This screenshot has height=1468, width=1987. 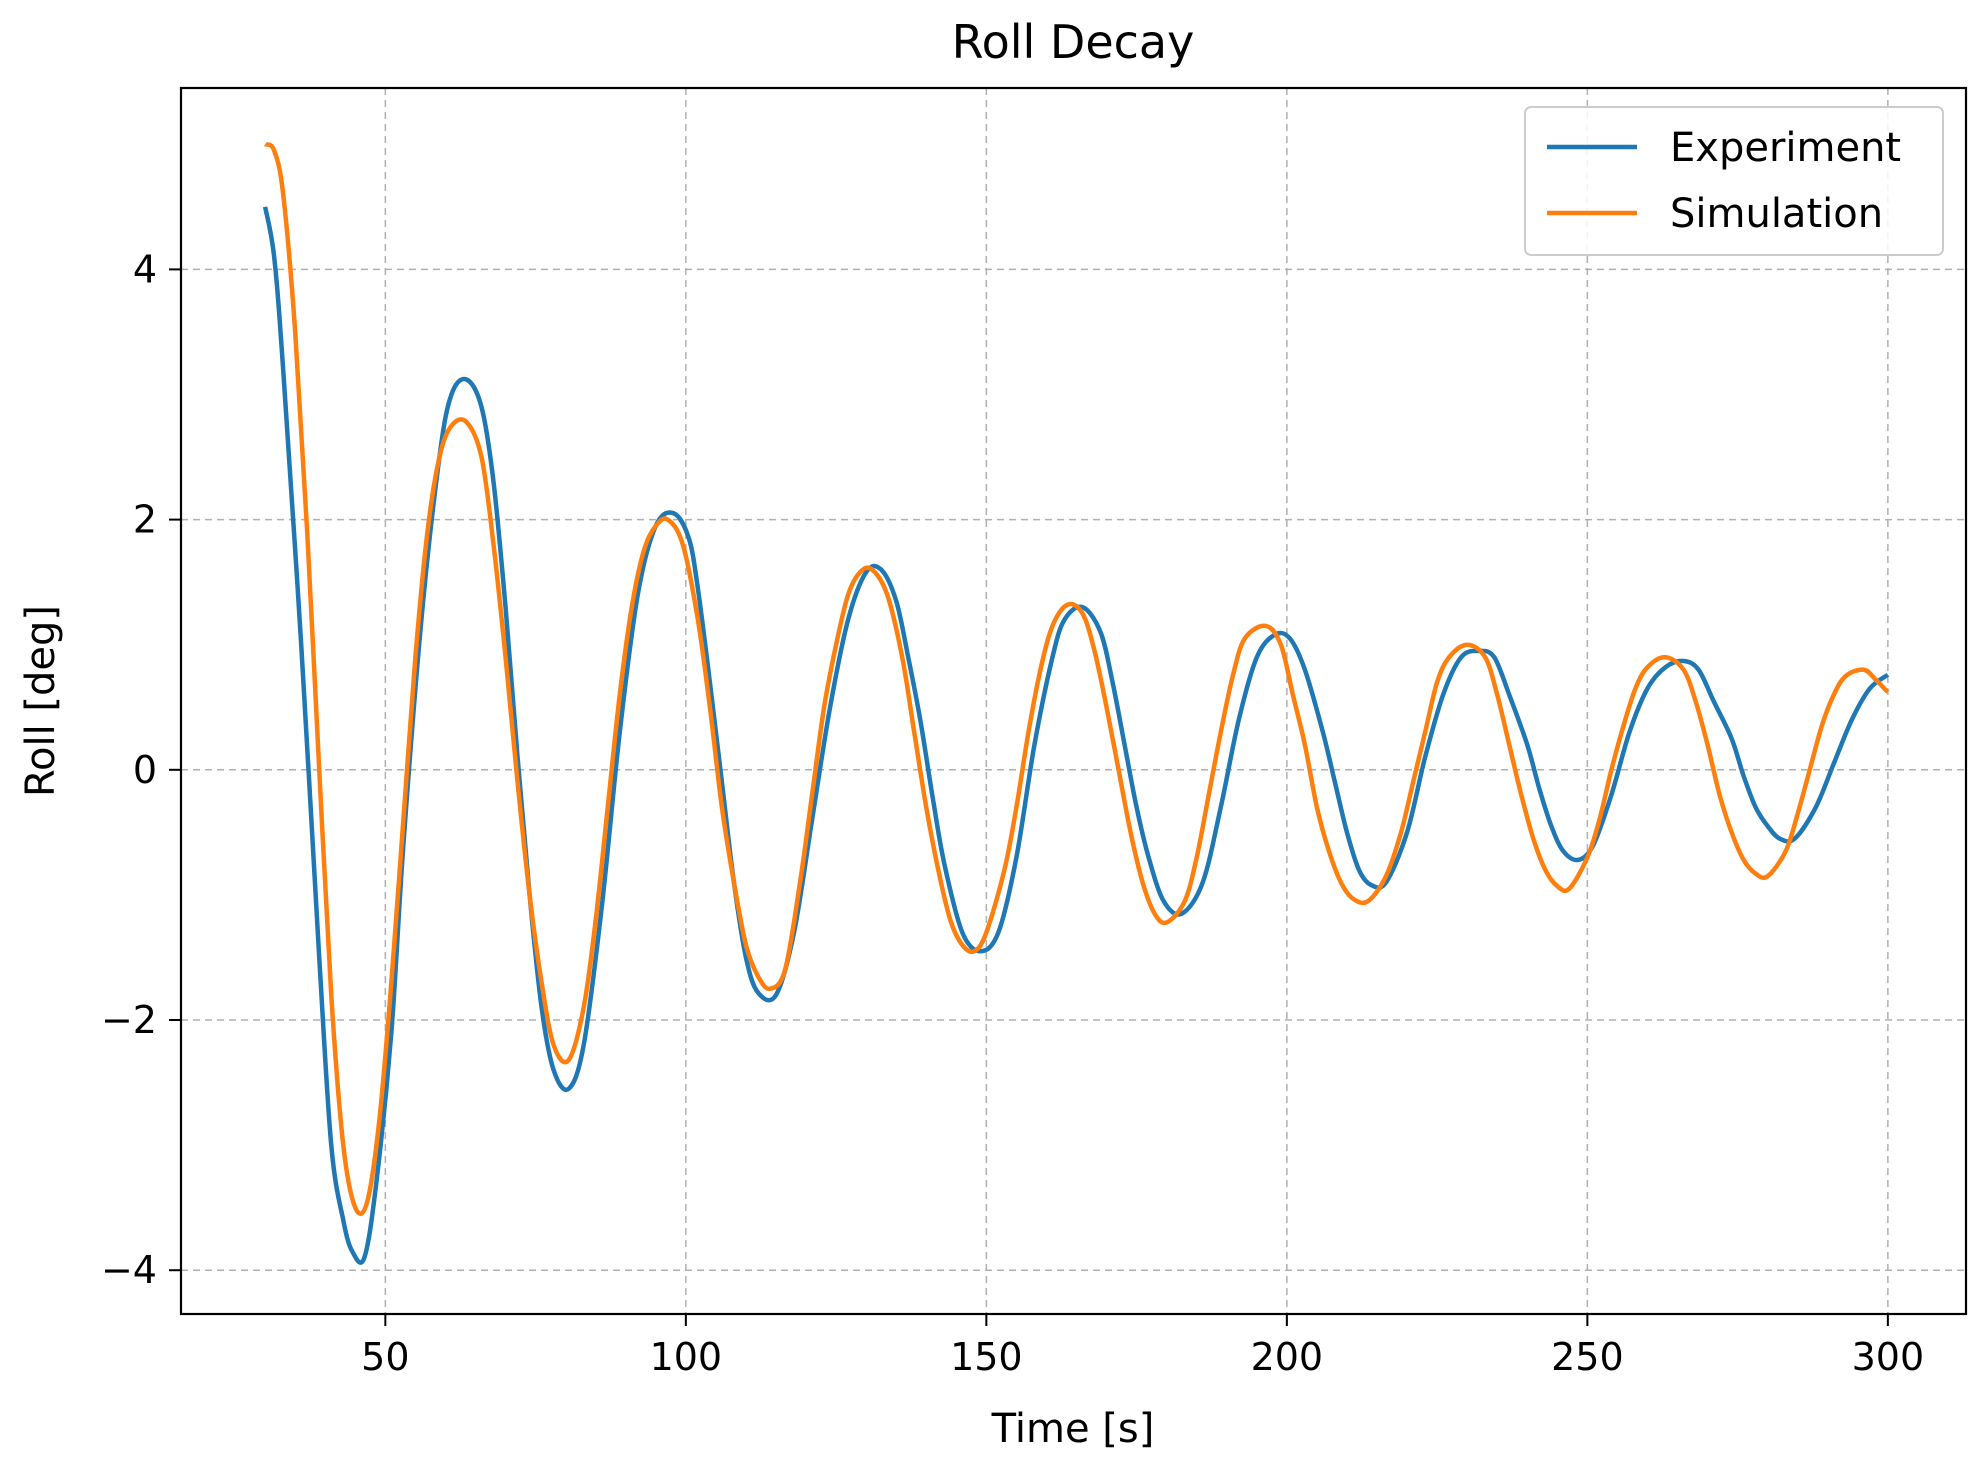 I want to click on legend-label-simulation: Simulation, so click(x=1776, y=214).